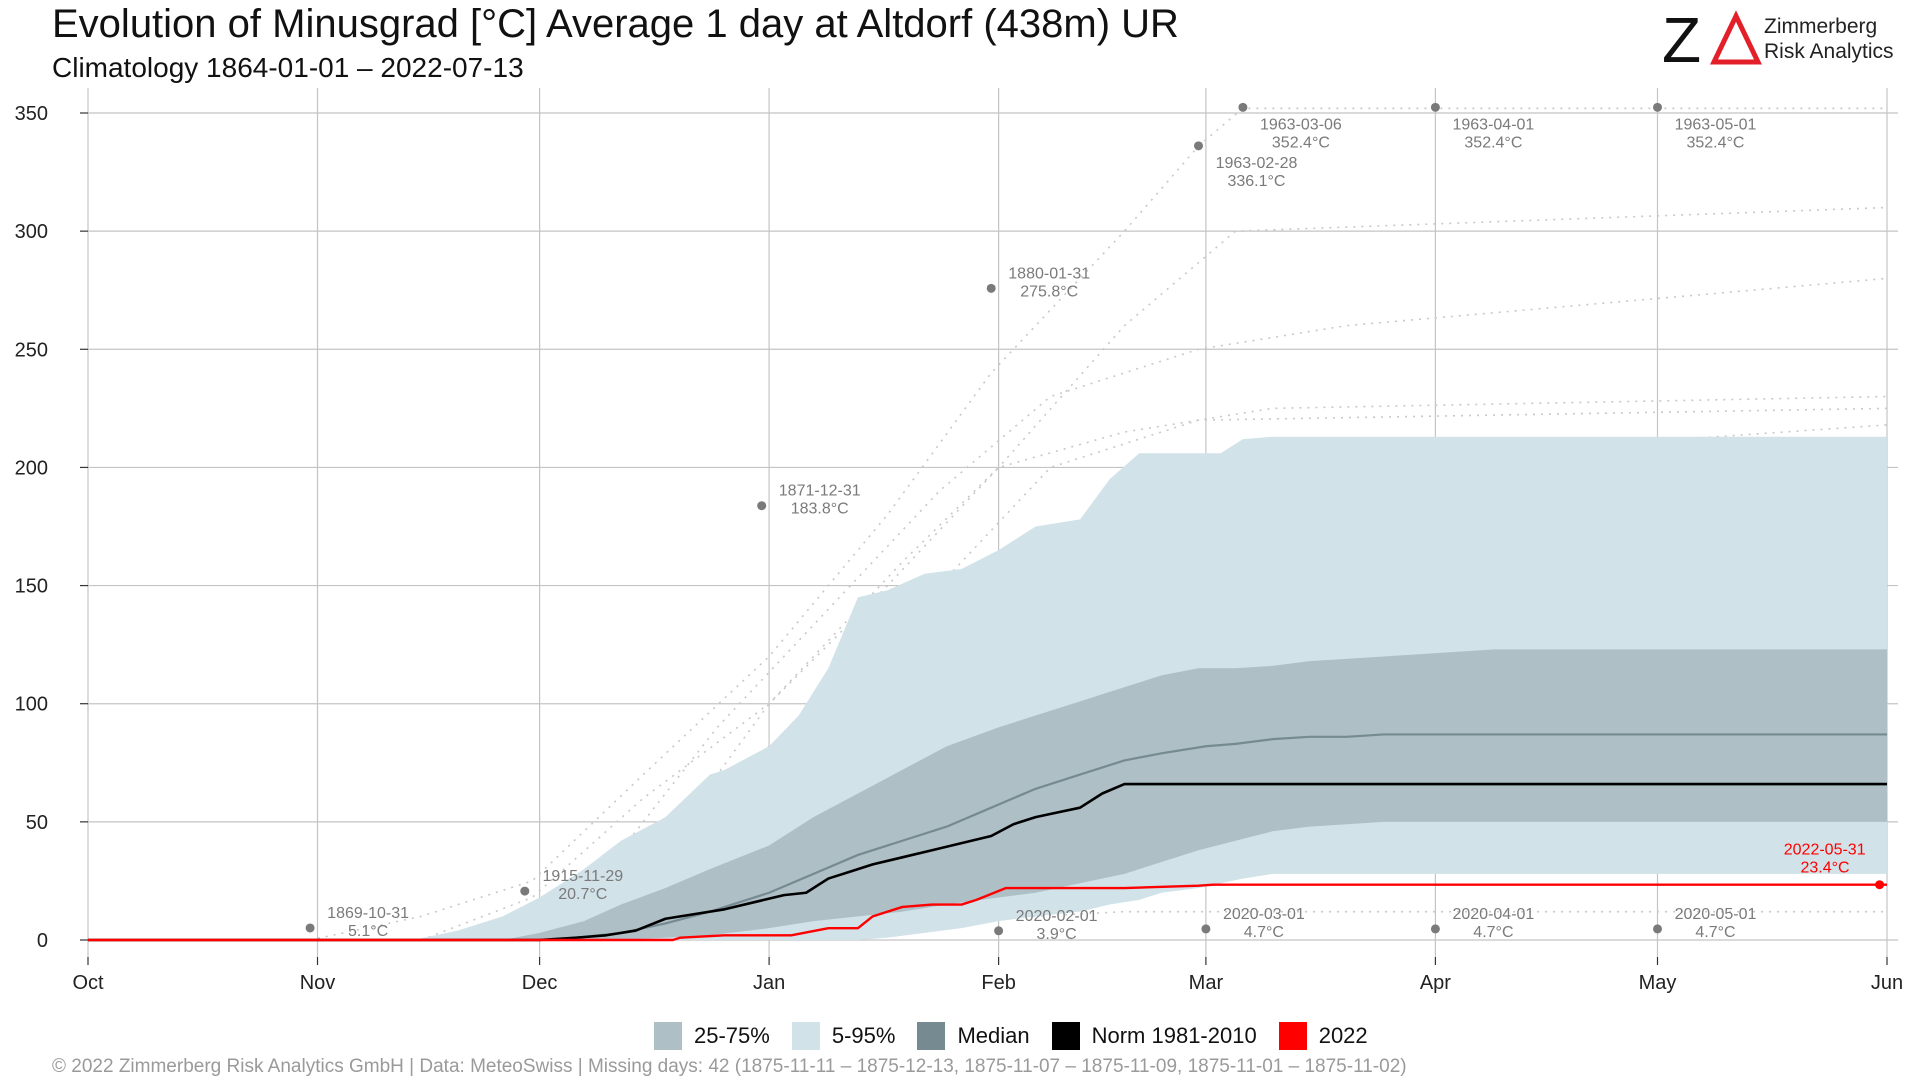 Image resolution: width=1920 pixels, height=1080 pixels. What do you see at coordinates (31, 587) in the screenshot?
I see `y-tick-label: 150` at bounding box center [31, 587].